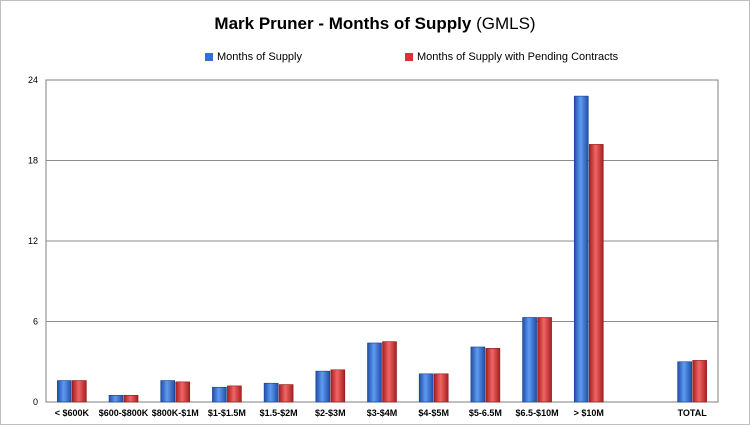  I want to click on x-category-label: $6.5-$10M, so click(537, 413).